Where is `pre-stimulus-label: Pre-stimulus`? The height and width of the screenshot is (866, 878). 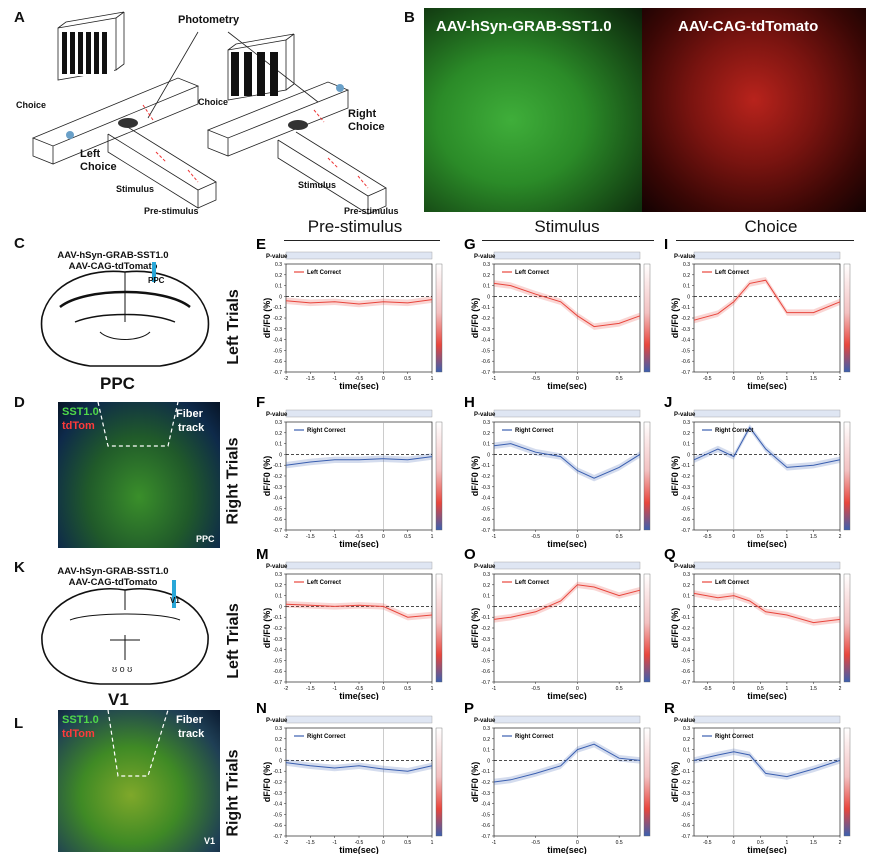 pre-stimulus-label: Pre-stimulus is located at coordinates (171, 211).